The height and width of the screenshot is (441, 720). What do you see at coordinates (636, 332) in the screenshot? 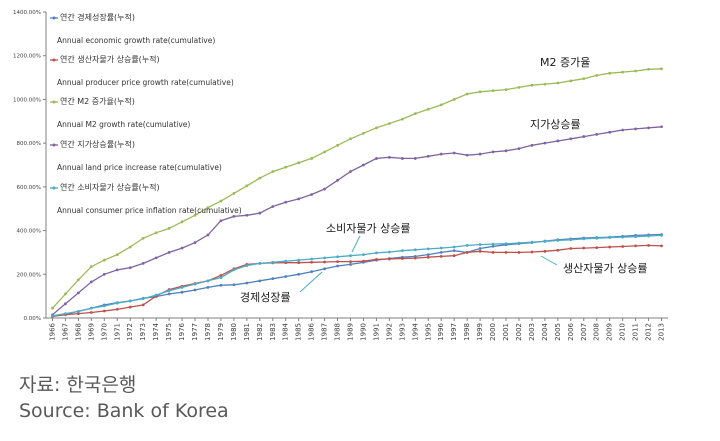
I see `x-tick-label: 2011` at bounding box center [636, 332].